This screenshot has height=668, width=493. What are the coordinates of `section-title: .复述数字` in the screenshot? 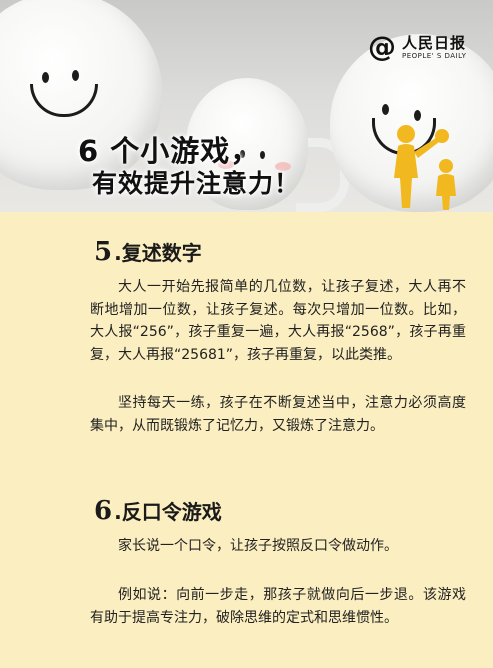 It's located at (158, 253).